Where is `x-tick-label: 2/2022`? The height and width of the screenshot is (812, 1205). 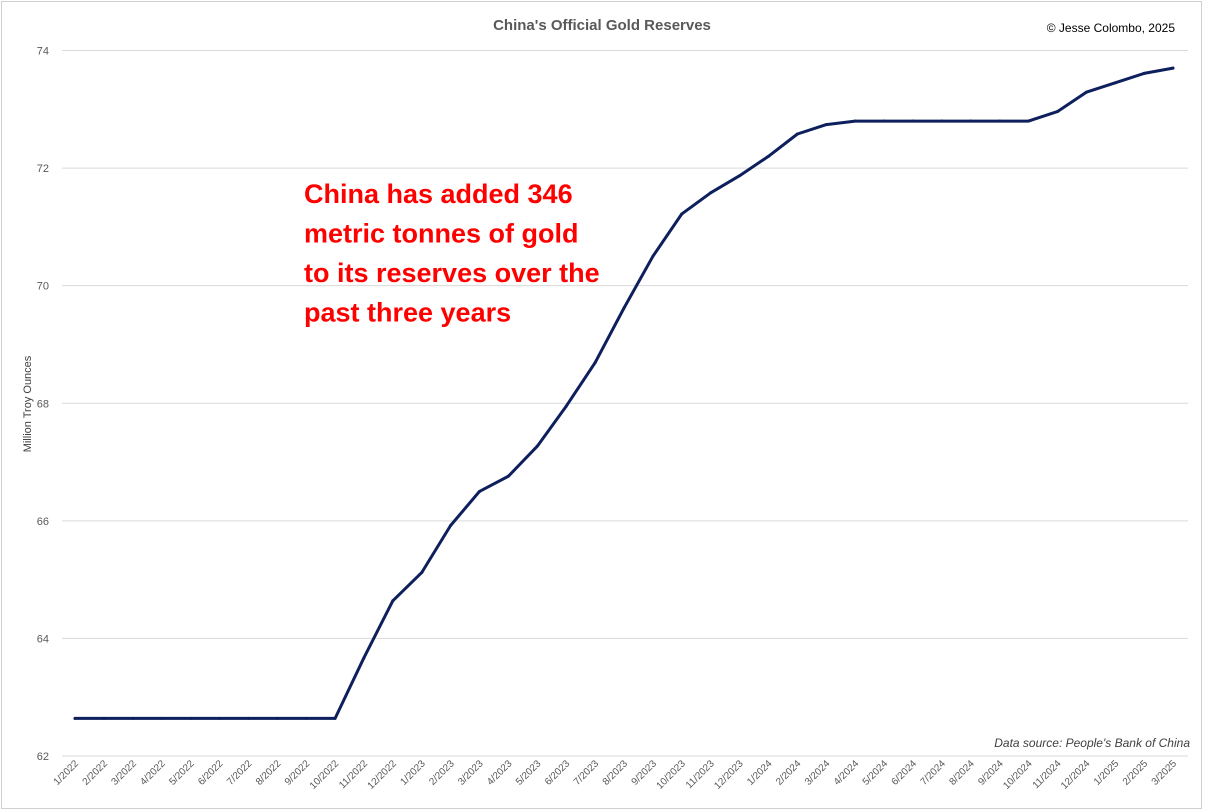
x-tick-label: 2/2022 is located at coordinates (96, 773).